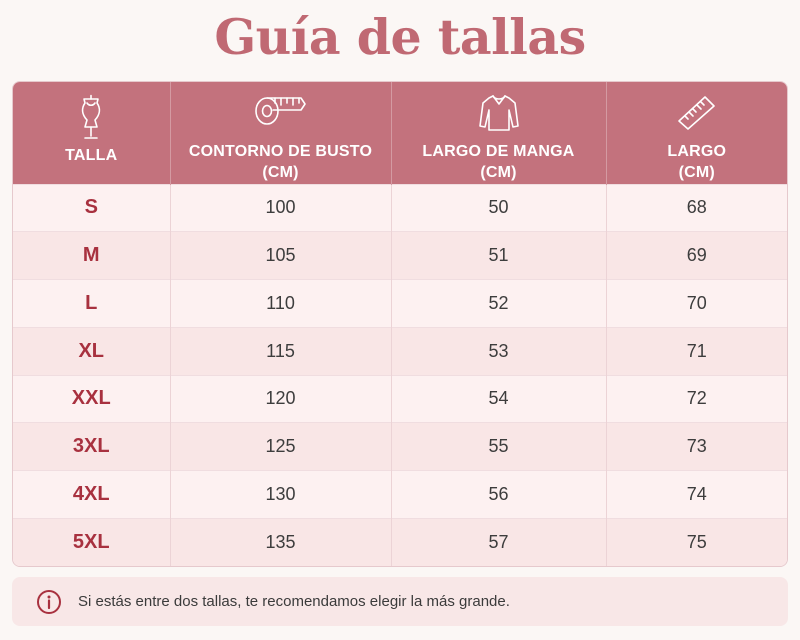  Describe the element at coordinates (498, 446) in the screenshot. I see `sleeve-cell: 55` at that location.